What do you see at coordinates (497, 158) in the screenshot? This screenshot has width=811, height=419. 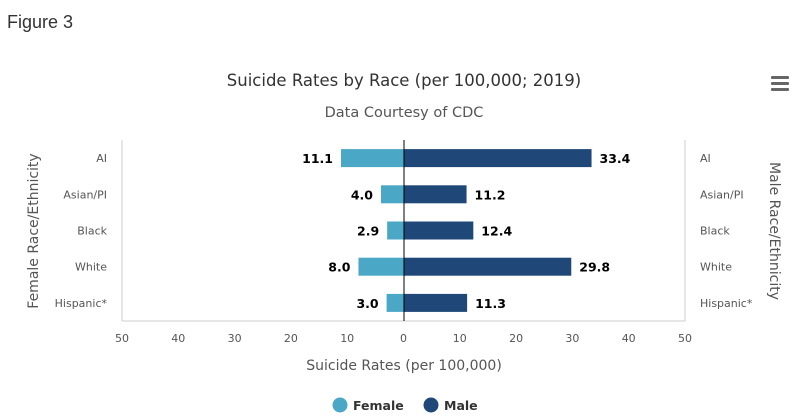 I see `male-bar-ai` at bounding box center [497, 158].